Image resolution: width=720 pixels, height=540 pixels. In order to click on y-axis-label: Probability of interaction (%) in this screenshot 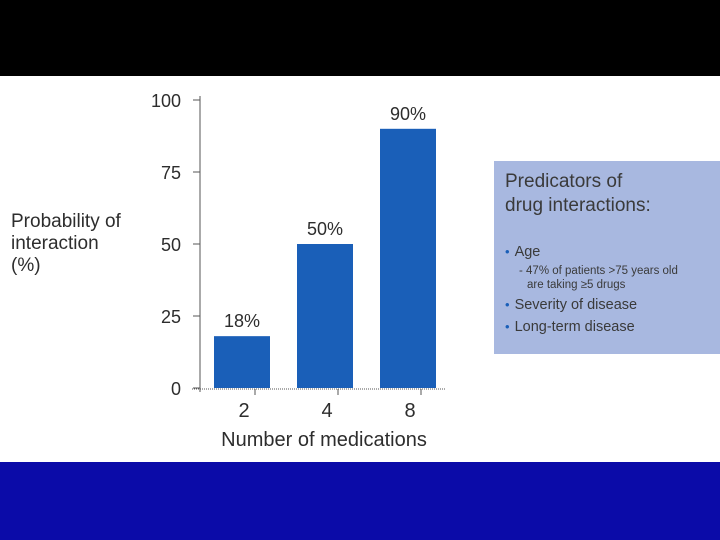, I will do `click(66, 243)`.